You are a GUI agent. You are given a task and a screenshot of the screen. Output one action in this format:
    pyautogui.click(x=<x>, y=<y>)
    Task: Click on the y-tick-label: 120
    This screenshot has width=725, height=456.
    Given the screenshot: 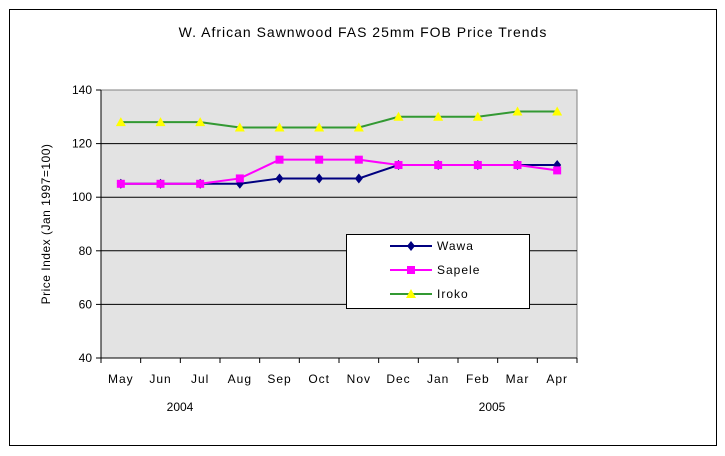 What is the action you would take?
    pyautogui.click(x=82, y=144)
    